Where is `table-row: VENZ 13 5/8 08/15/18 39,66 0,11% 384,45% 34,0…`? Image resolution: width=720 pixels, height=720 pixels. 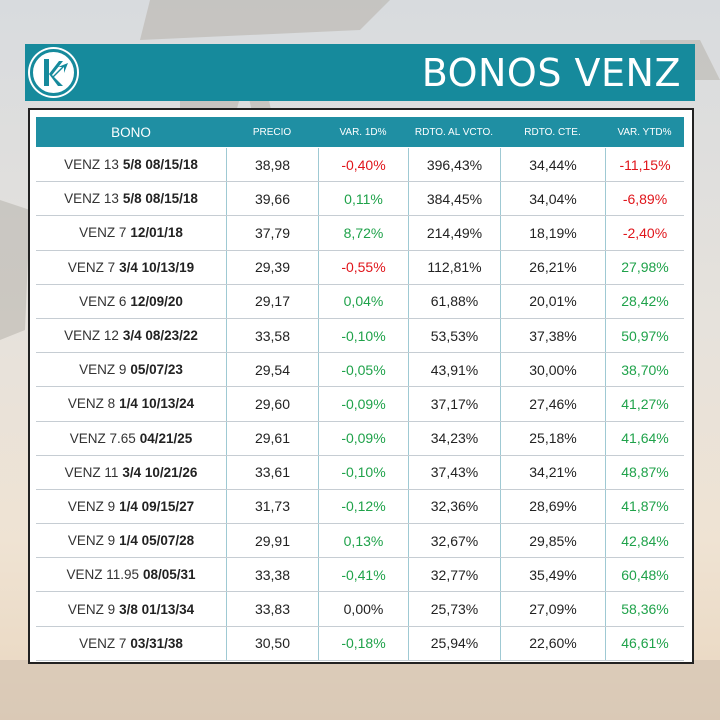 table-row: VENZ 13 5/8 08/15/18 39,66 0,11% 384,45% 34,0… is located at coordinates (360, 199).